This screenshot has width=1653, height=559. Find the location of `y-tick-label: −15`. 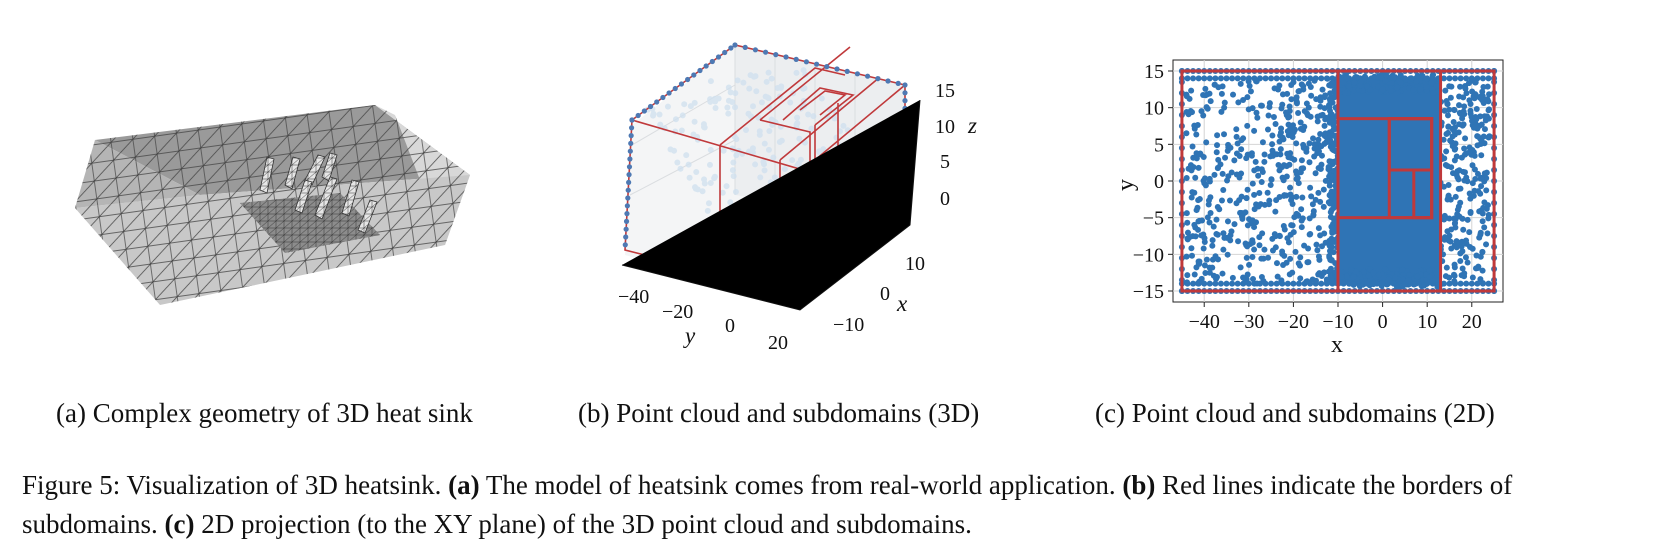

y-tick-label: −15 is located at coordinates (1148, 292).